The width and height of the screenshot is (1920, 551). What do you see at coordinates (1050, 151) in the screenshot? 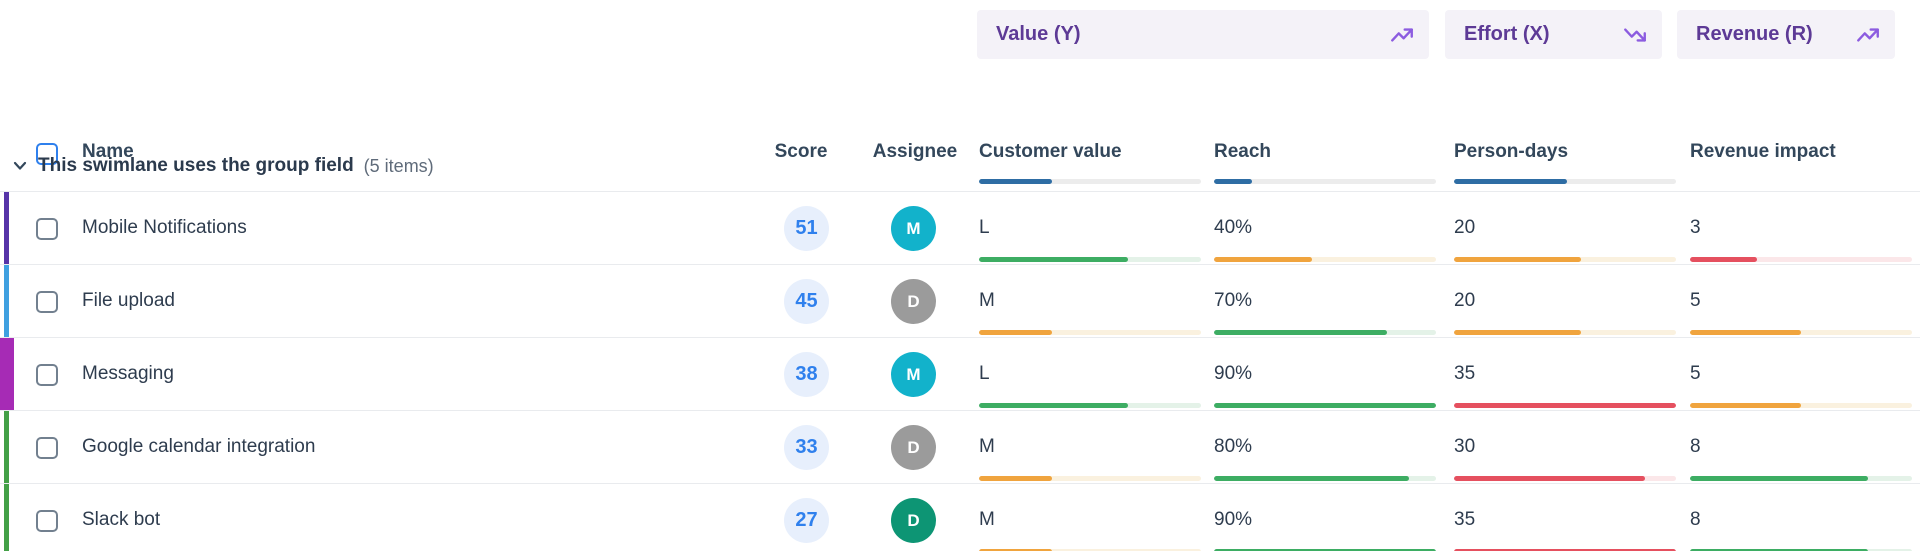
I see `column-header-customer-value: Customer value` at bounding box center [1050, 151].